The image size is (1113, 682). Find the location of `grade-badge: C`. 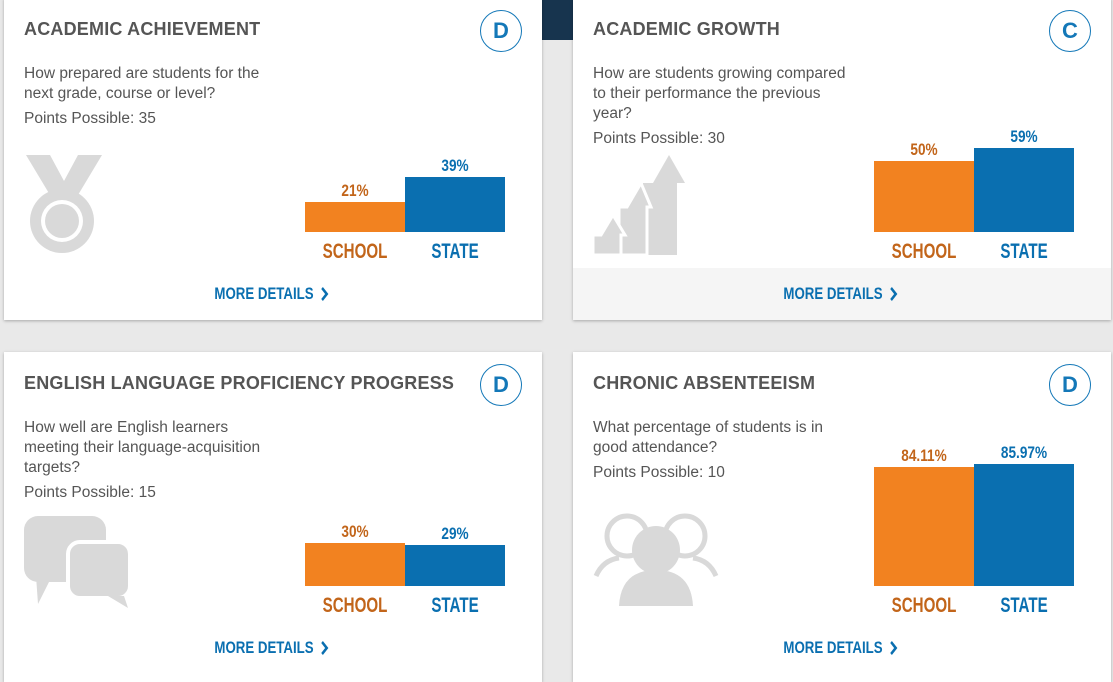

grade-badge: C is located at coordinates (1070, 31).